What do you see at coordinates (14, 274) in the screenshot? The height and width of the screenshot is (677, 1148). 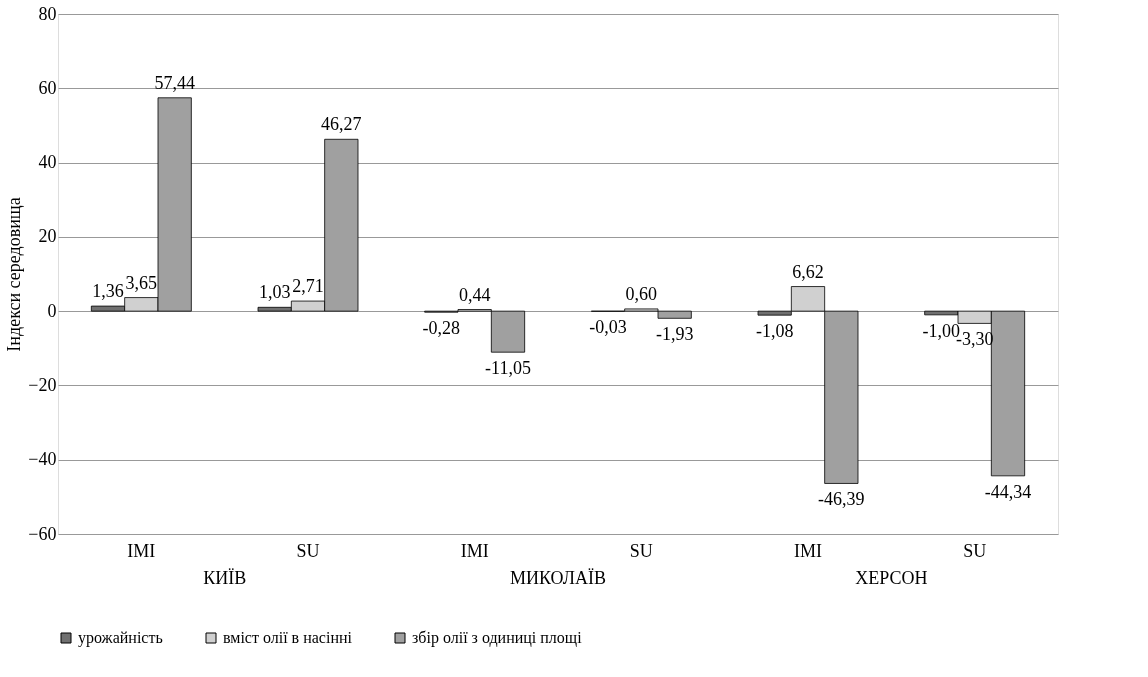 I see `y-axis-title: Індекси середовища` at bounding box center [14, 274].